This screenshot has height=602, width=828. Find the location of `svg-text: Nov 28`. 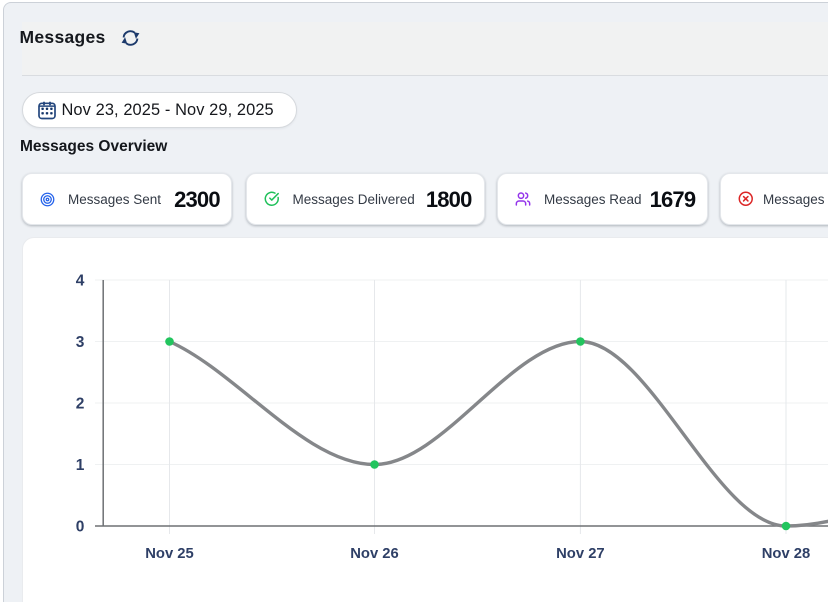

svg-text: Nov 28 is located at coordinates (786, 554).